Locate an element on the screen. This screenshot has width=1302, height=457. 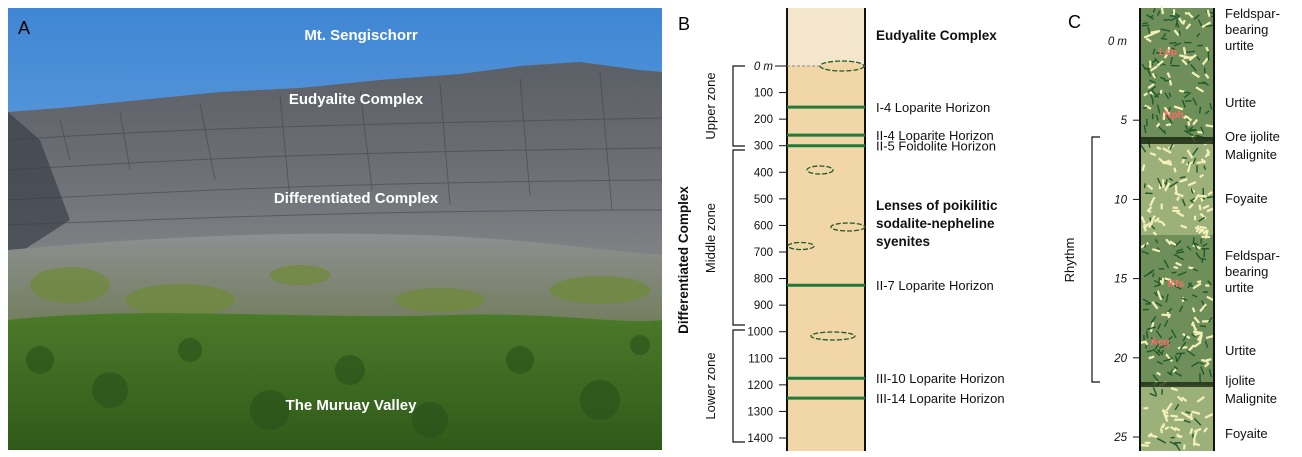
depth-tick-label-c: 15 is located at coordinates (1120, 280).